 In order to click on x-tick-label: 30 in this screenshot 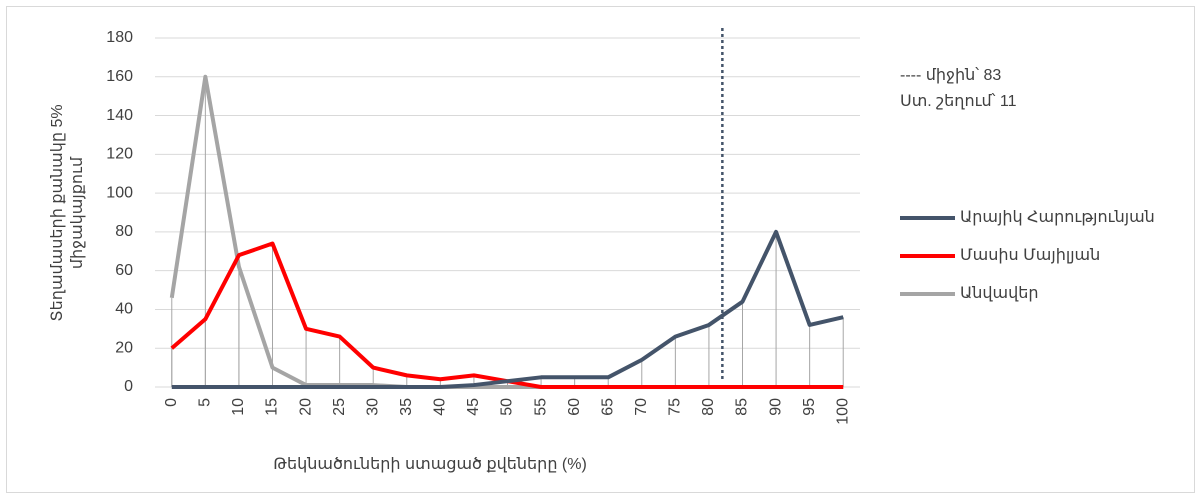, I will do `click(372, 407)`.